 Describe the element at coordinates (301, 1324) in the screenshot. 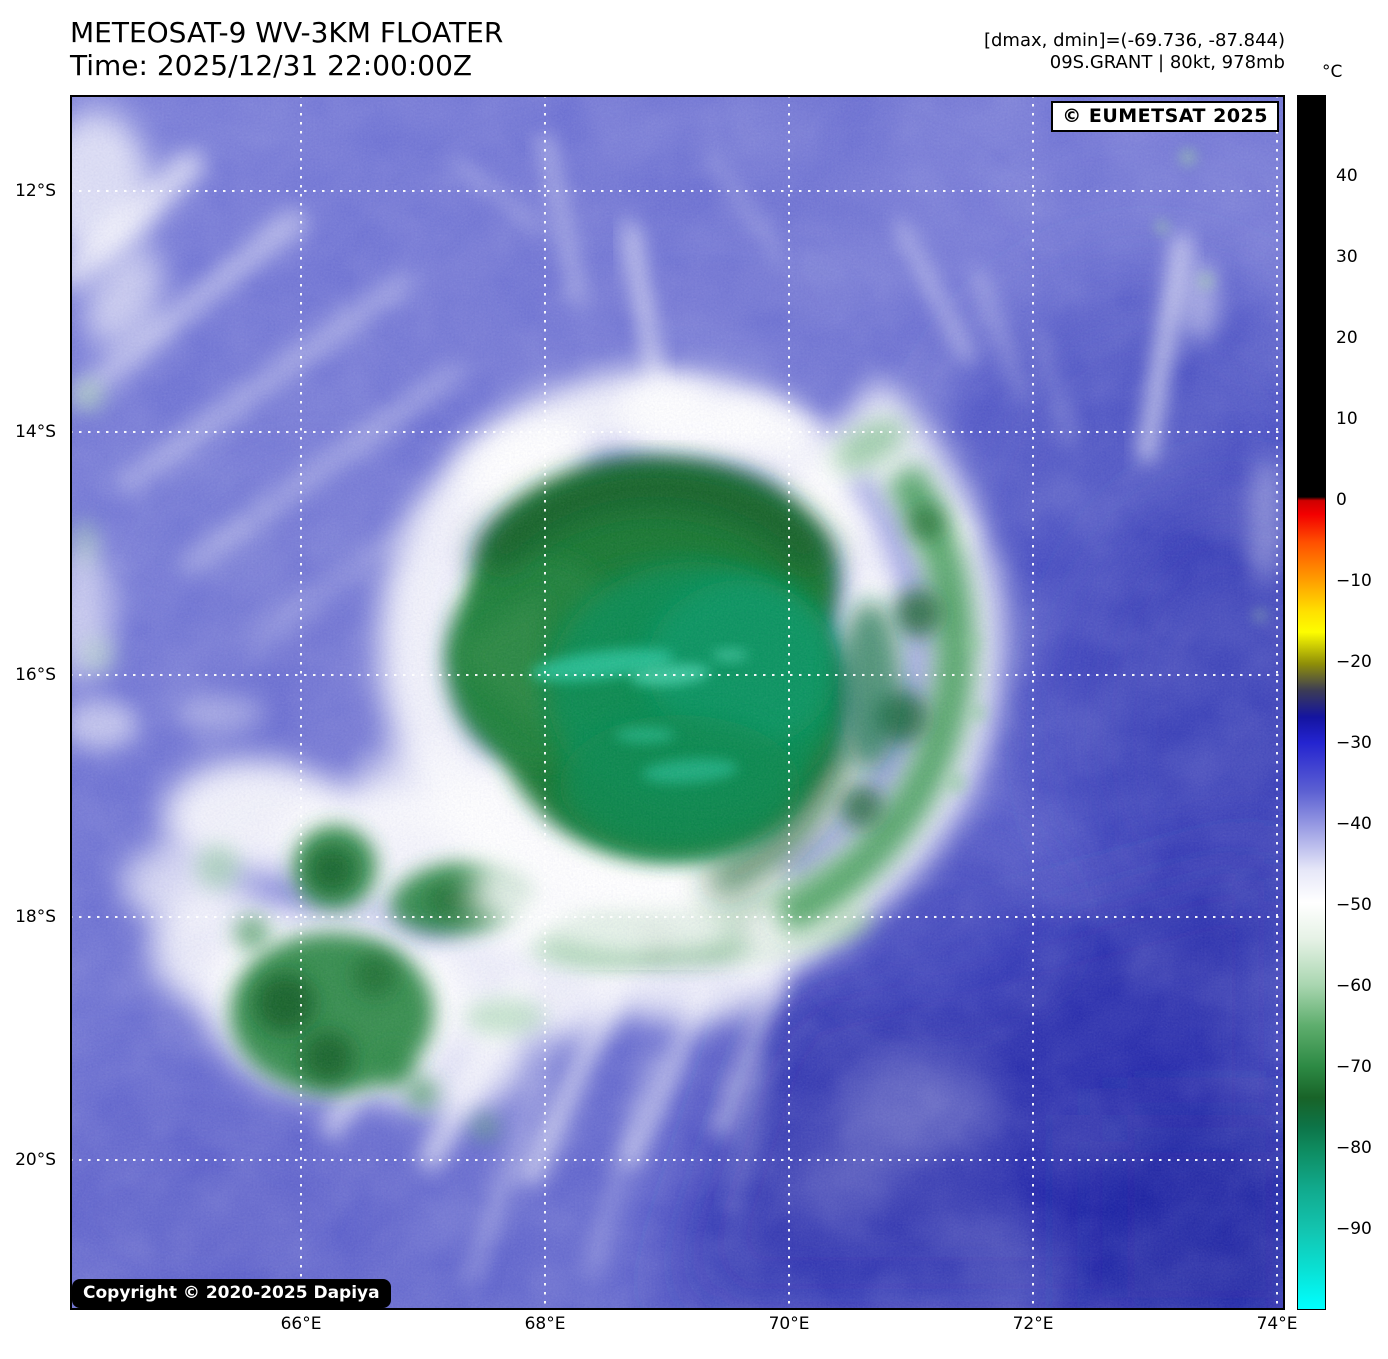

I see `lon-label: 66°E` at that location.